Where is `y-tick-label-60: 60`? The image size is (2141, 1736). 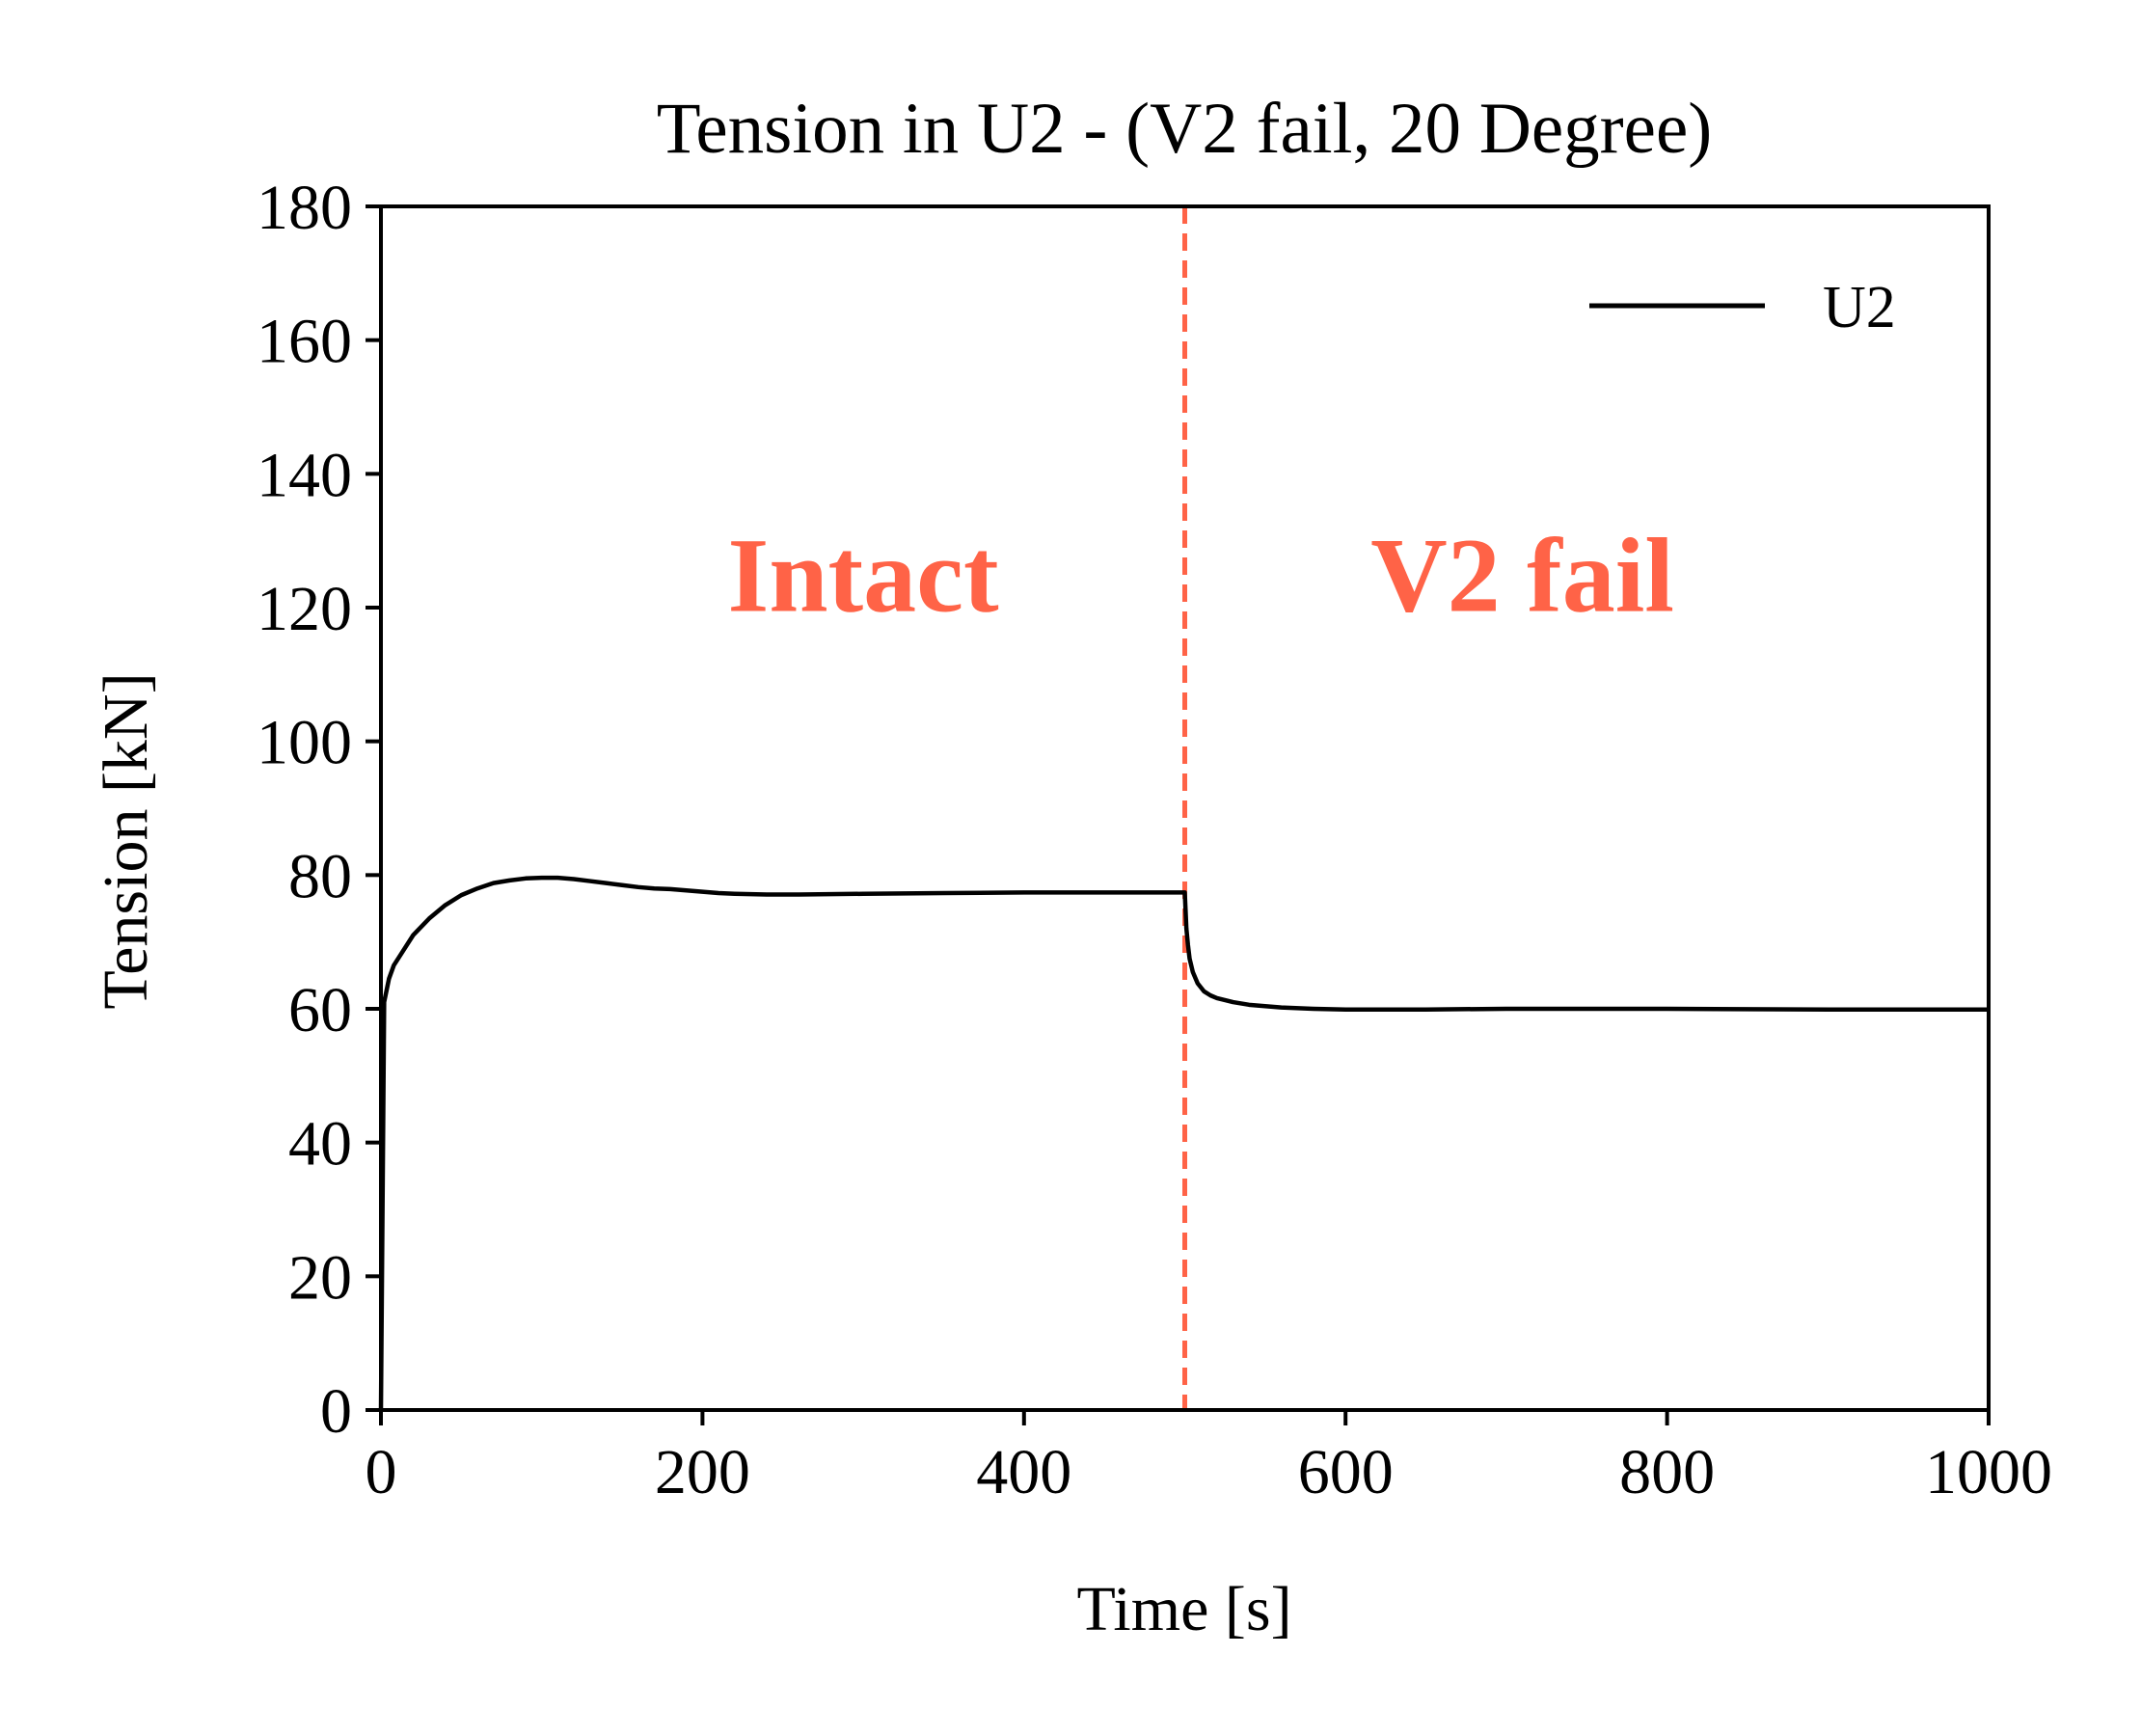
y-tick-label-60: 60 is located at coordinates (320, 1010).